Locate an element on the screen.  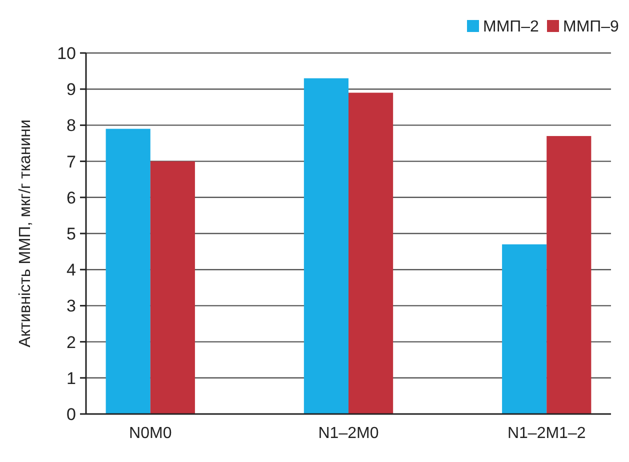
y-tick-label: 7 is located at coordinates (71, 162).